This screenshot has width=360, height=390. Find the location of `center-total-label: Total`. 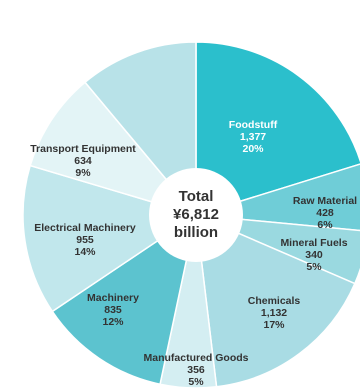

center-total-label: Total is located at coordinates (196, 196).